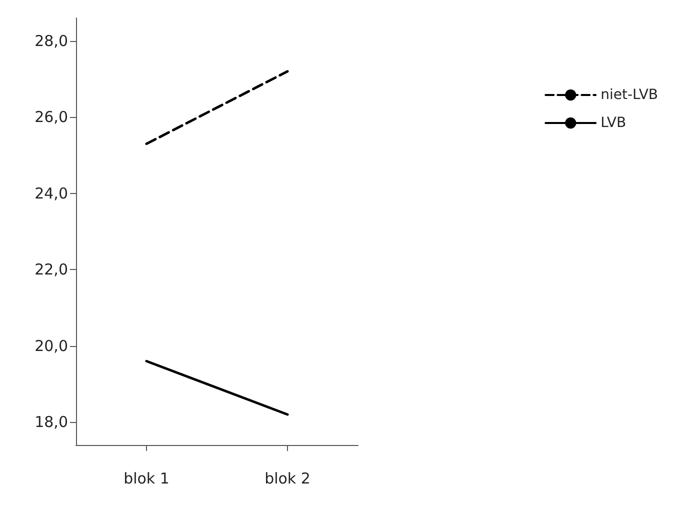  I want to click on y-tick-label: 28,0, so click(51, 41).